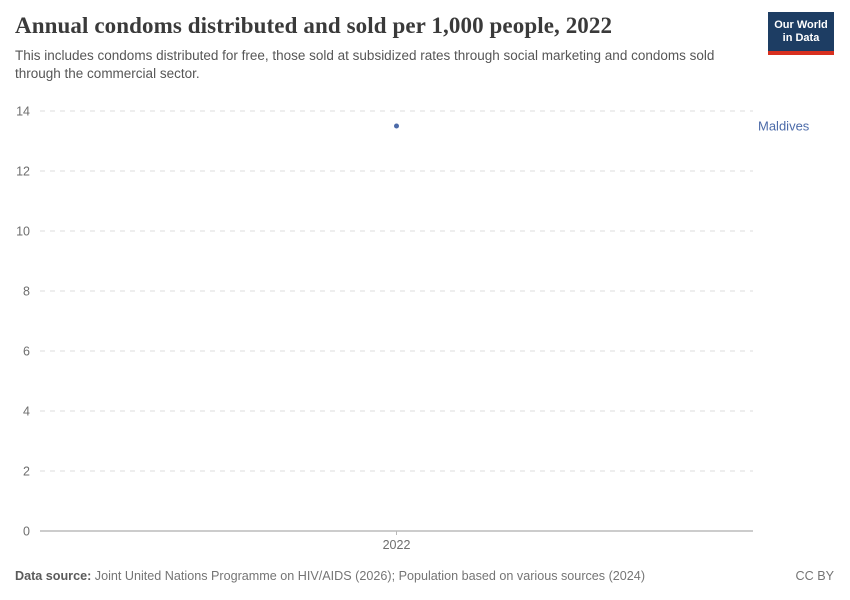 The width and height of the screenshot is (850, 600). Describe the element at coordinates (53, 576) in the screenshot. I see `data-source-label: Data source:` at that location.